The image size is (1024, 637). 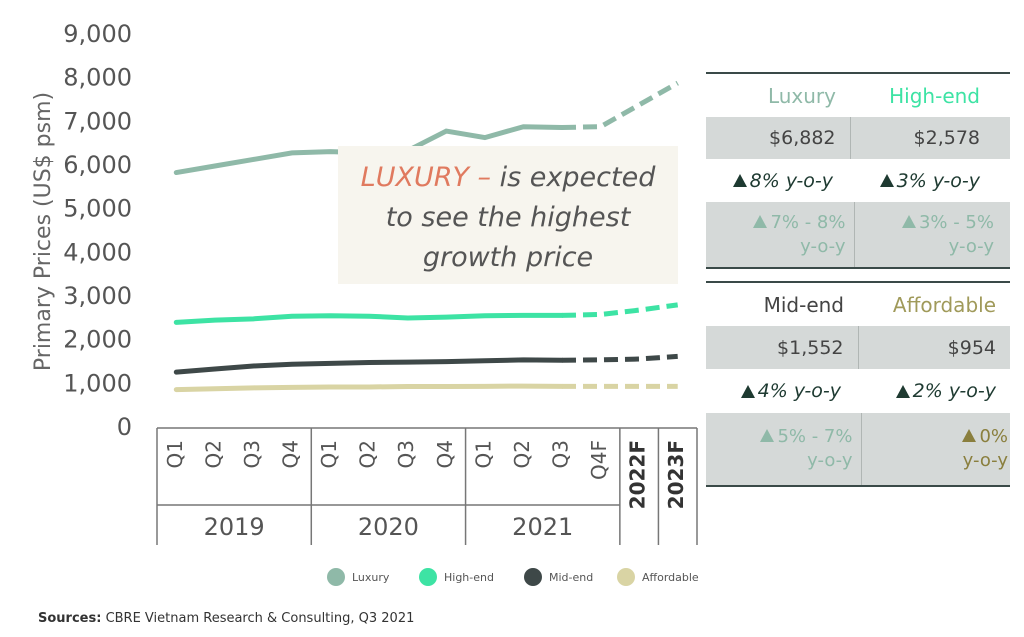 What do you see at coordinates (577, 177) in the screenshot?
I see `annotation-line: is expected` at bounding box center [577, 177].